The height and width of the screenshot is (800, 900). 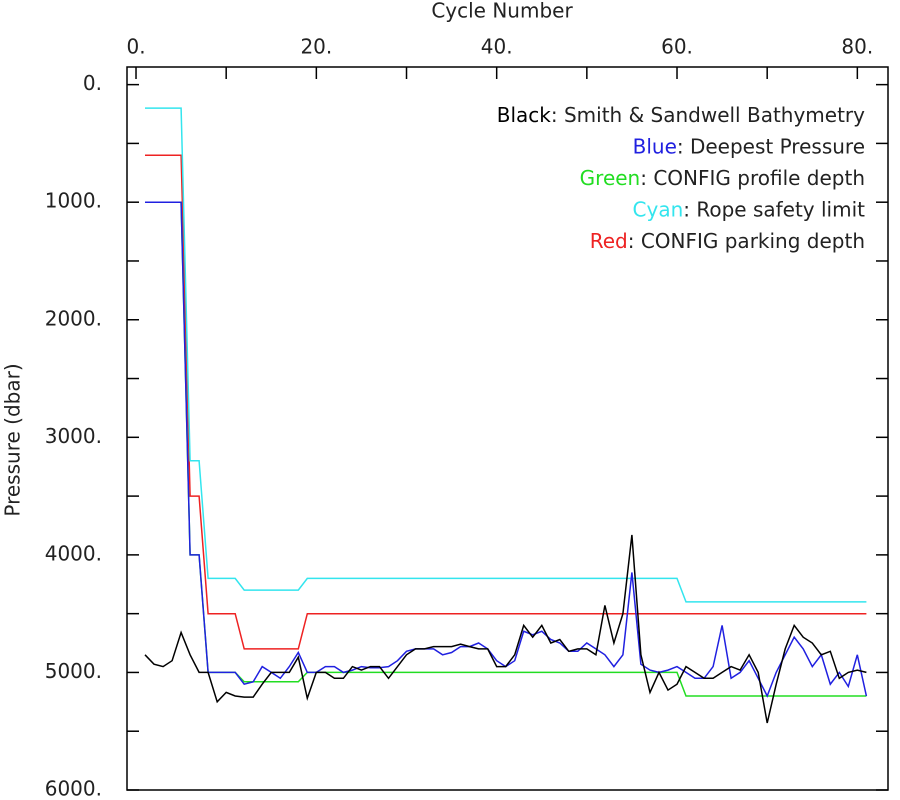 I want to click on legend-color-name: Blue, so click(x=655, y=146).